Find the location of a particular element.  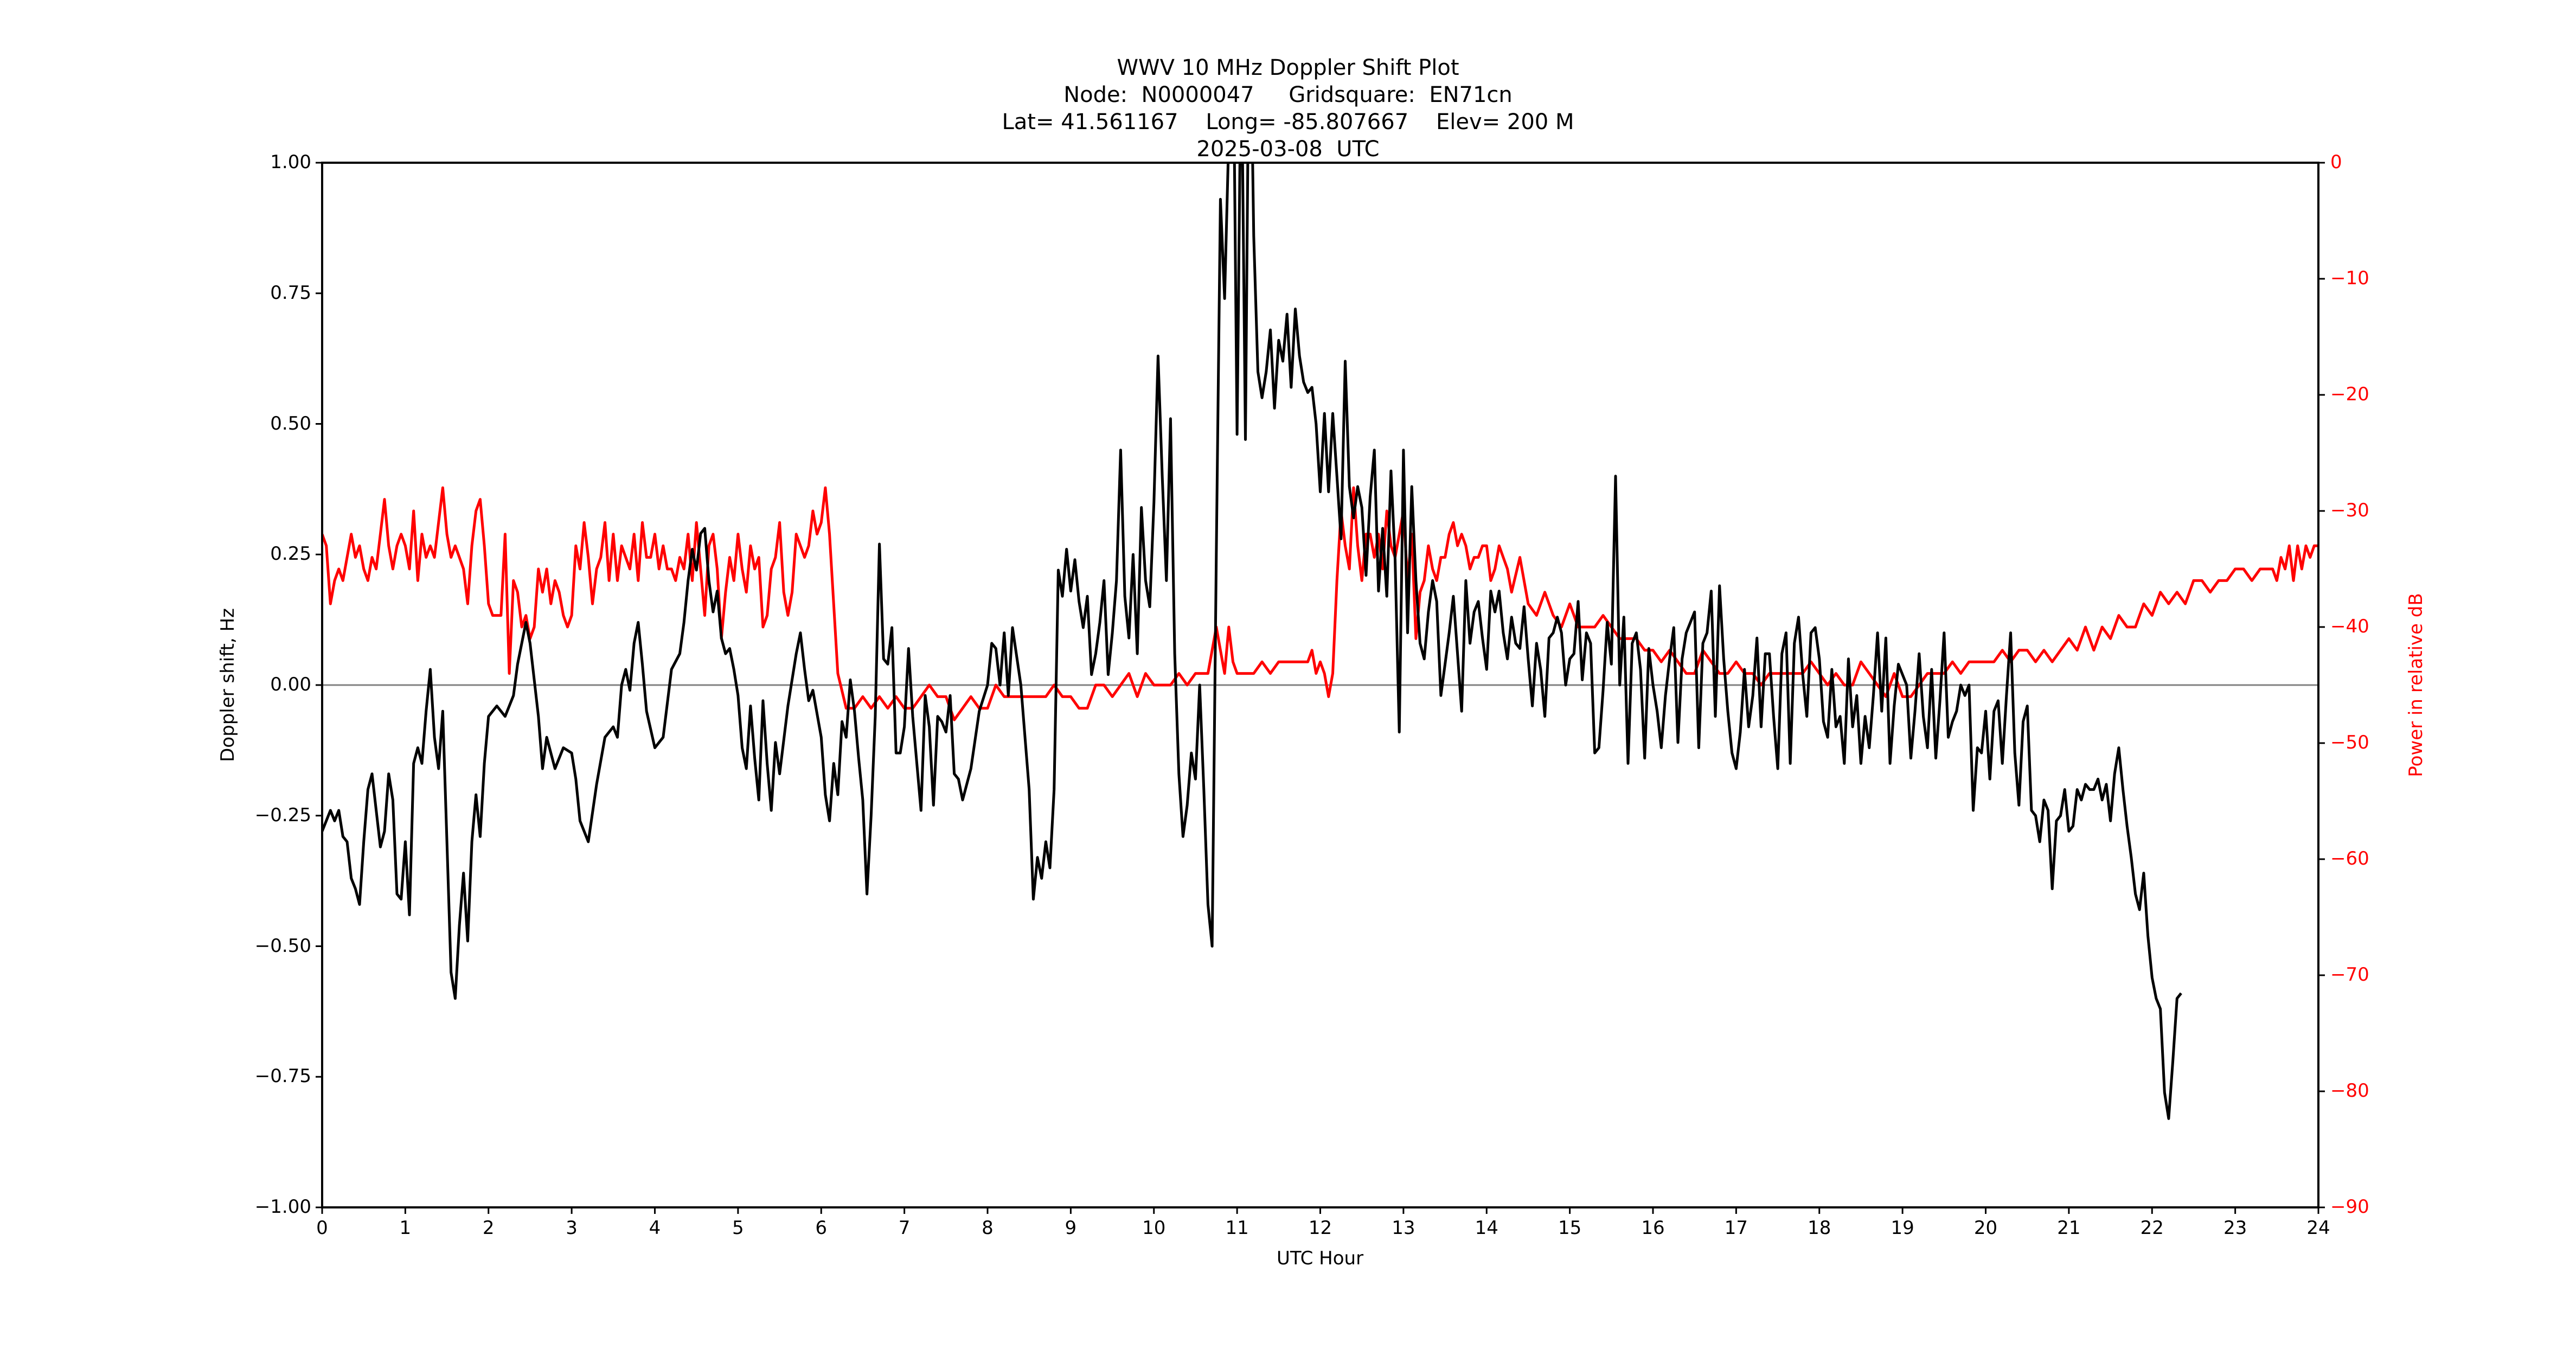

x-tick-label: 0 is located at coordinates (322, 1228).